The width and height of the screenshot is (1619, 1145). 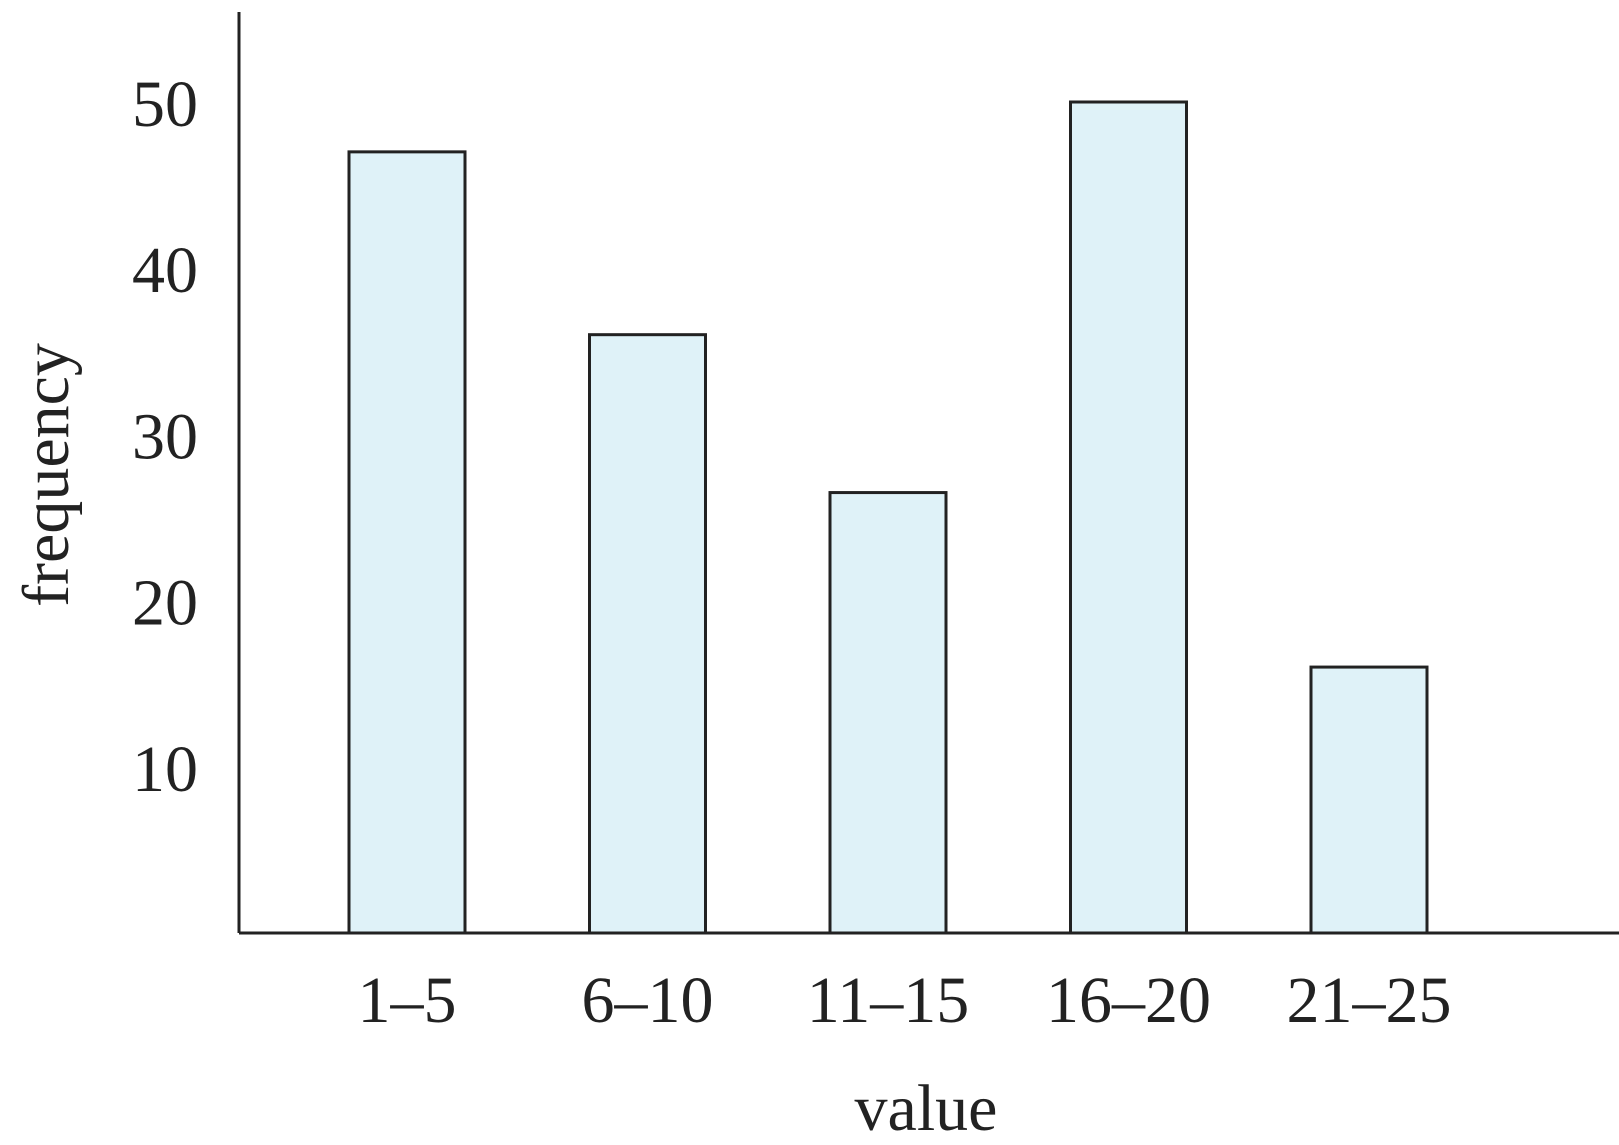 What do you see at coordinates (926, 1106) in the screenshot?
I see `x-axis-title: value` at bounding box center [926, 1106].